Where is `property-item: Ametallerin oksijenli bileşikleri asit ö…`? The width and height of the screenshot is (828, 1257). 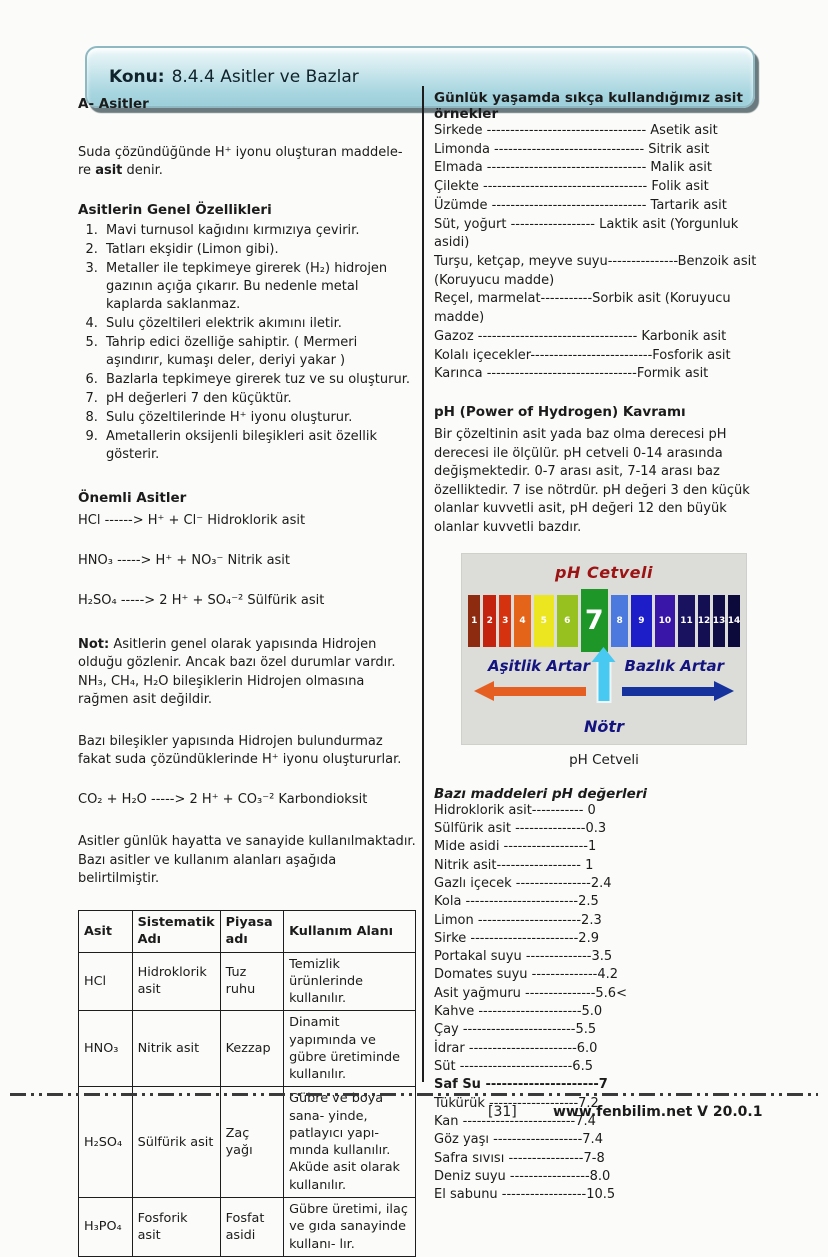 property-item: Ametallerin oksijenli bileşikleri asit ö… is located at coordinates (259, 446).